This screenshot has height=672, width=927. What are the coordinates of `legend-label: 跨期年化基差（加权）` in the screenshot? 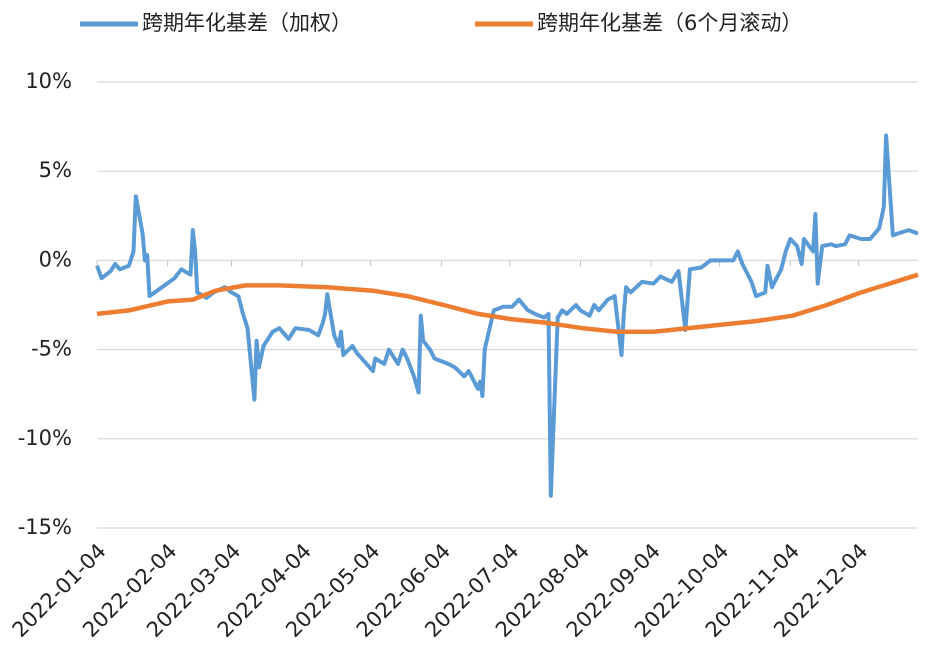 It's located at (247, 23).